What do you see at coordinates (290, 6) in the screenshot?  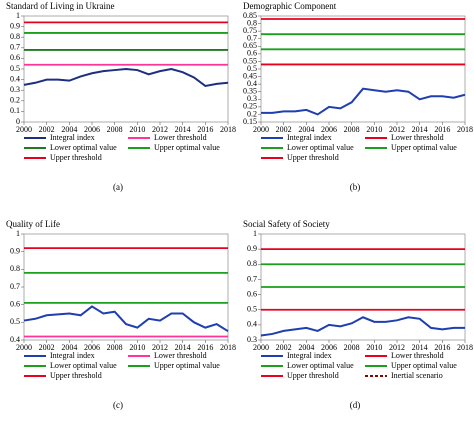 I see `chart-title: Demographic Component` at bounding box center [290, 6].